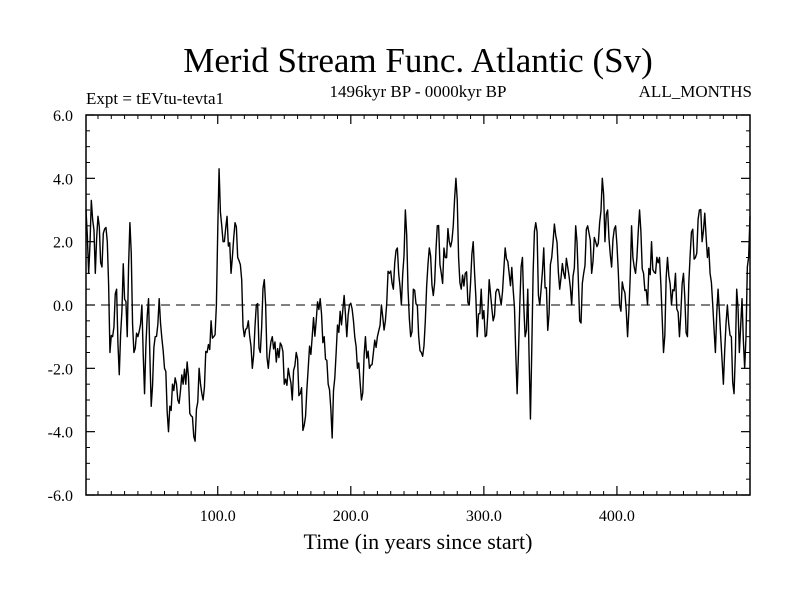  I want to click on x-tick-label: 300.0, so click(484, 516).